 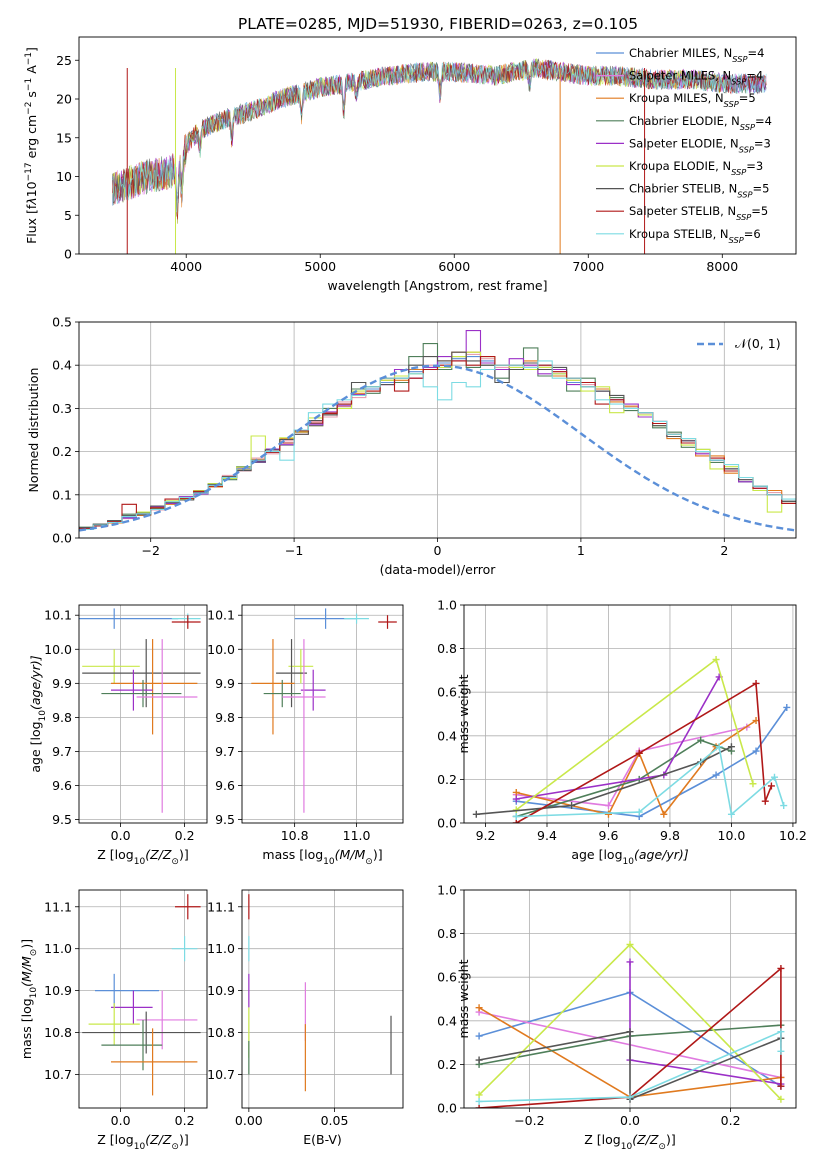 I want to click on histogram-series, so click(x=437, y=440).